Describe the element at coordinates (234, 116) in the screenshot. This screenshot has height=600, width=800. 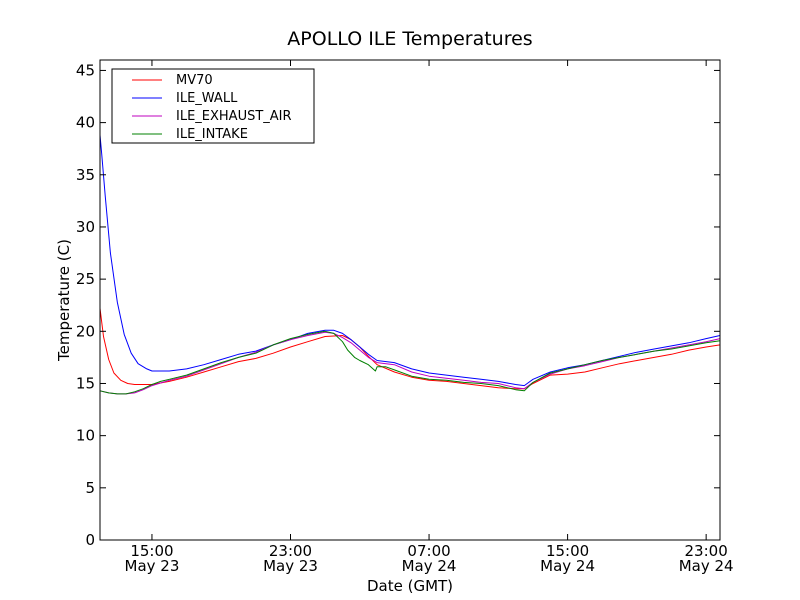
I see `legend-label: ILE_EXHAUST_AIR` at that location.